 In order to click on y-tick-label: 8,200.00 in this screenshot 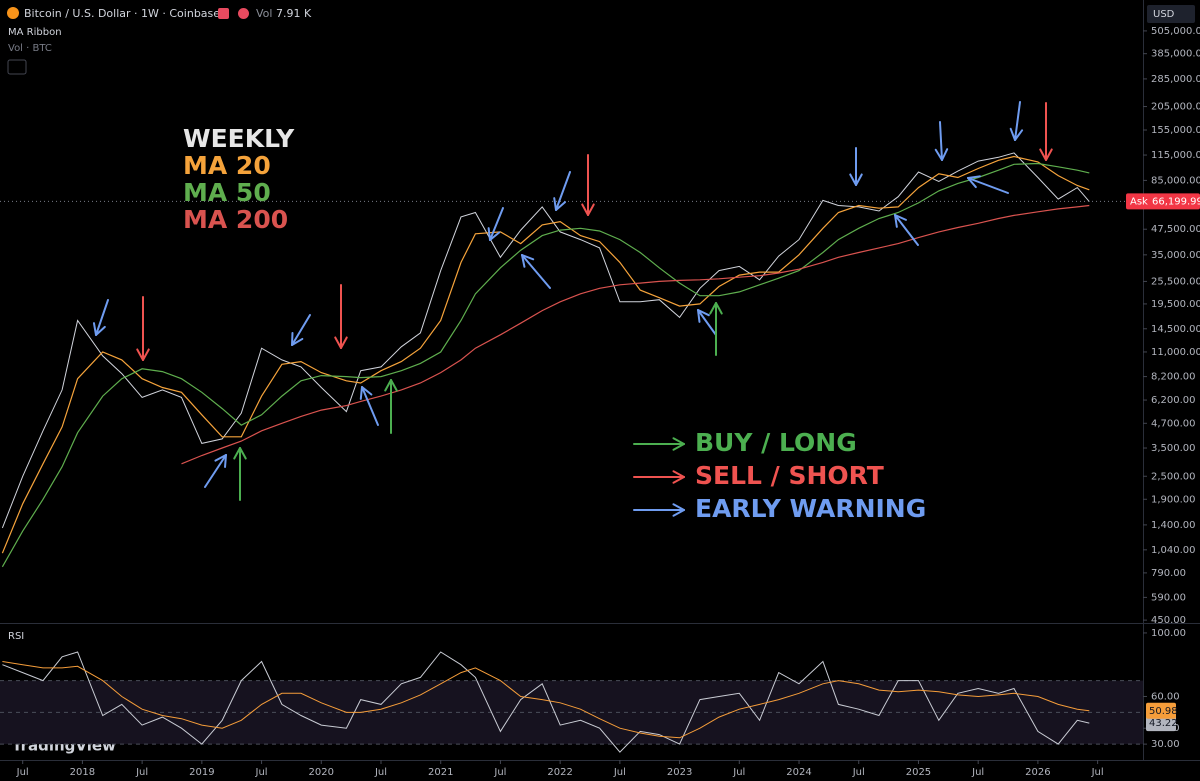, I will do `click(1173, 377)`.